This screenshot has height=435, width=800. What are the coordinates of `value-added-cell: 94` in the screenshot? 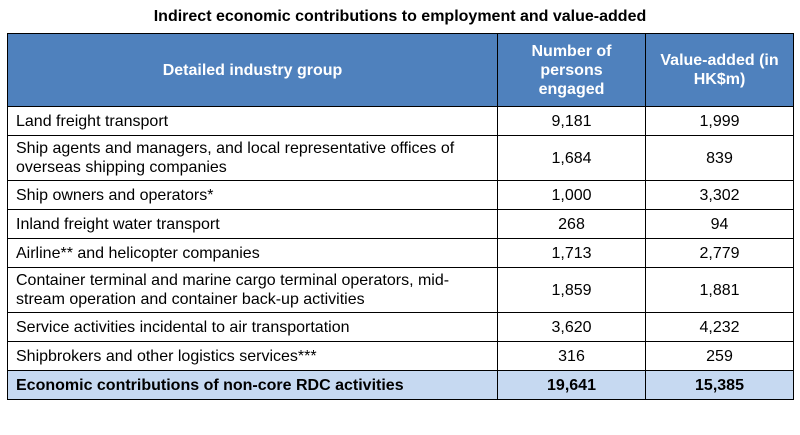 It's located at (719, 224).